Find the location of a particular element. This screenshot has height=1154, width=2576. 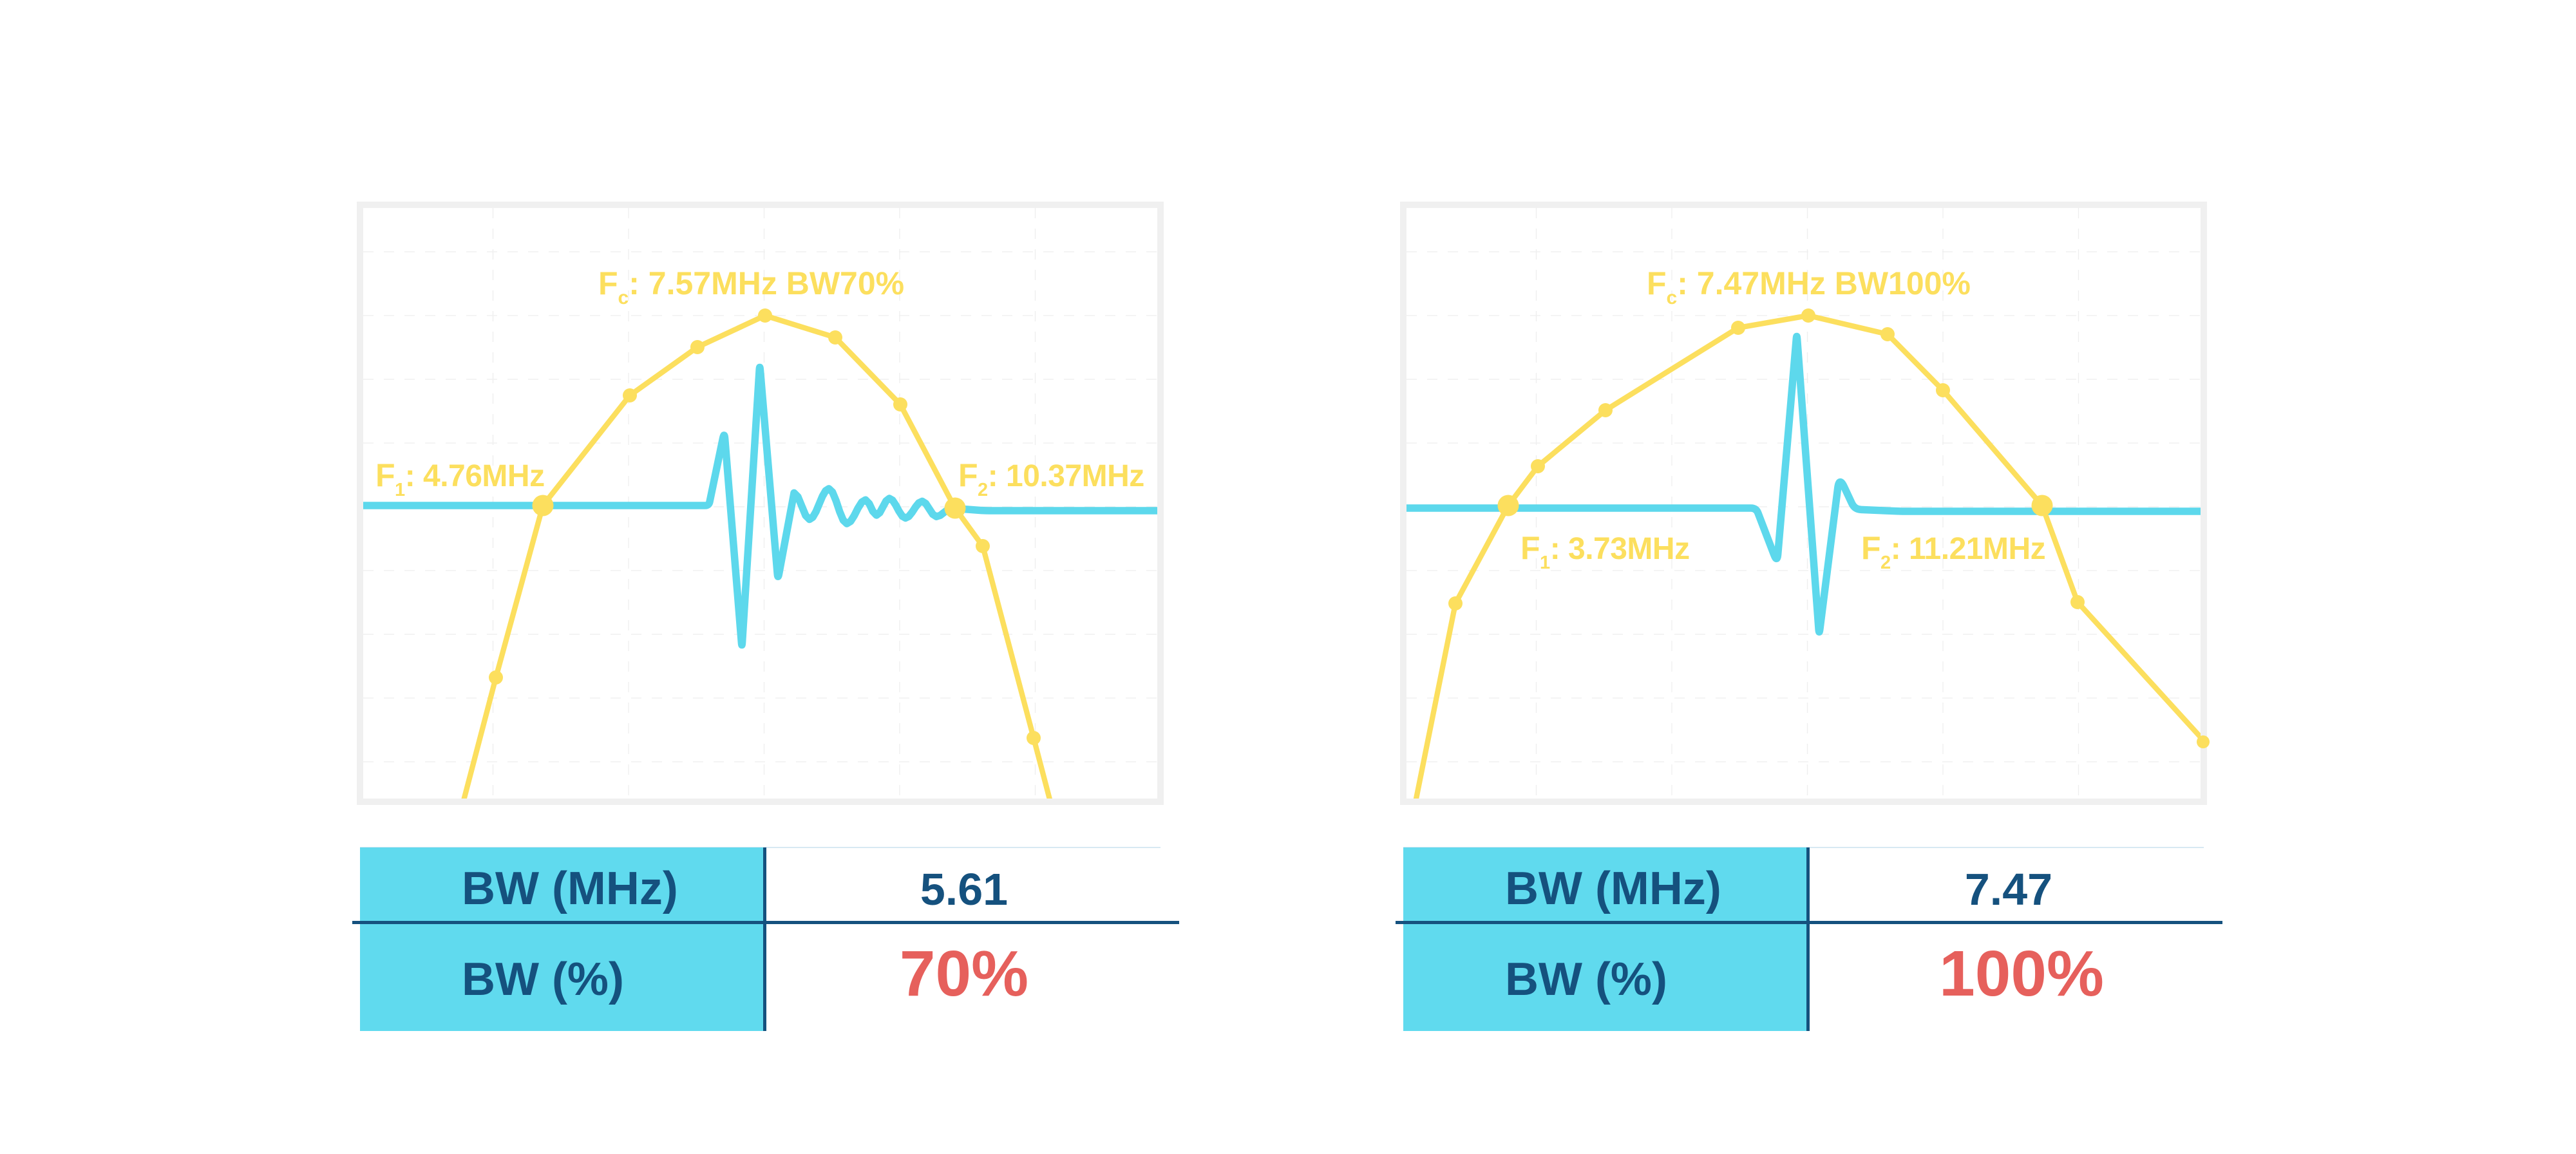

svg-text: 7.47 is located at coordinates (2008, 889).